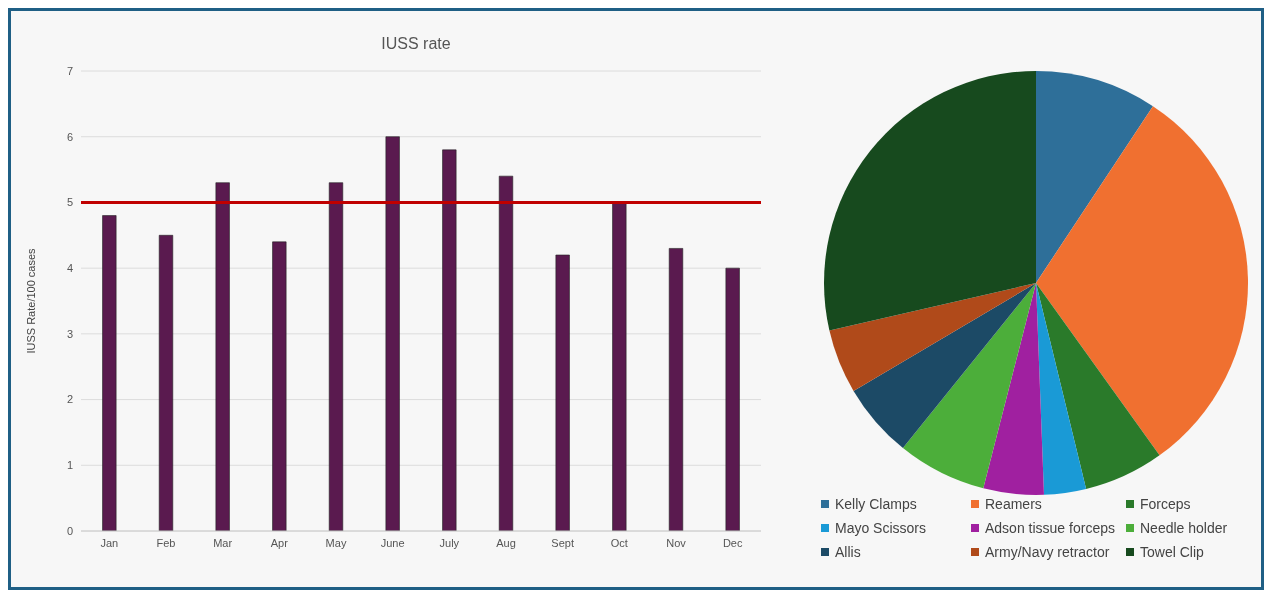  I want to click on x-tick-label: Mar, so click(223, 542).